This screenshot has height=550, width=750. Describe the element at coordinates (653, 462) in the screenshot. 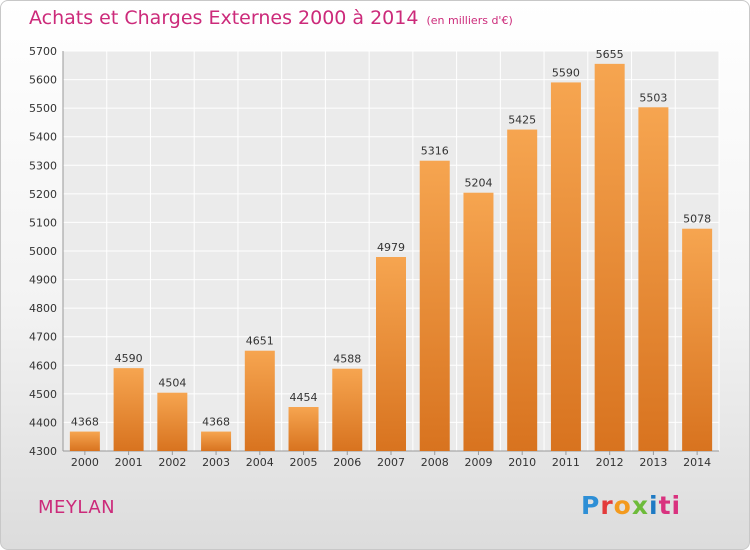

I see `x-tick-label: 2013` at that location.